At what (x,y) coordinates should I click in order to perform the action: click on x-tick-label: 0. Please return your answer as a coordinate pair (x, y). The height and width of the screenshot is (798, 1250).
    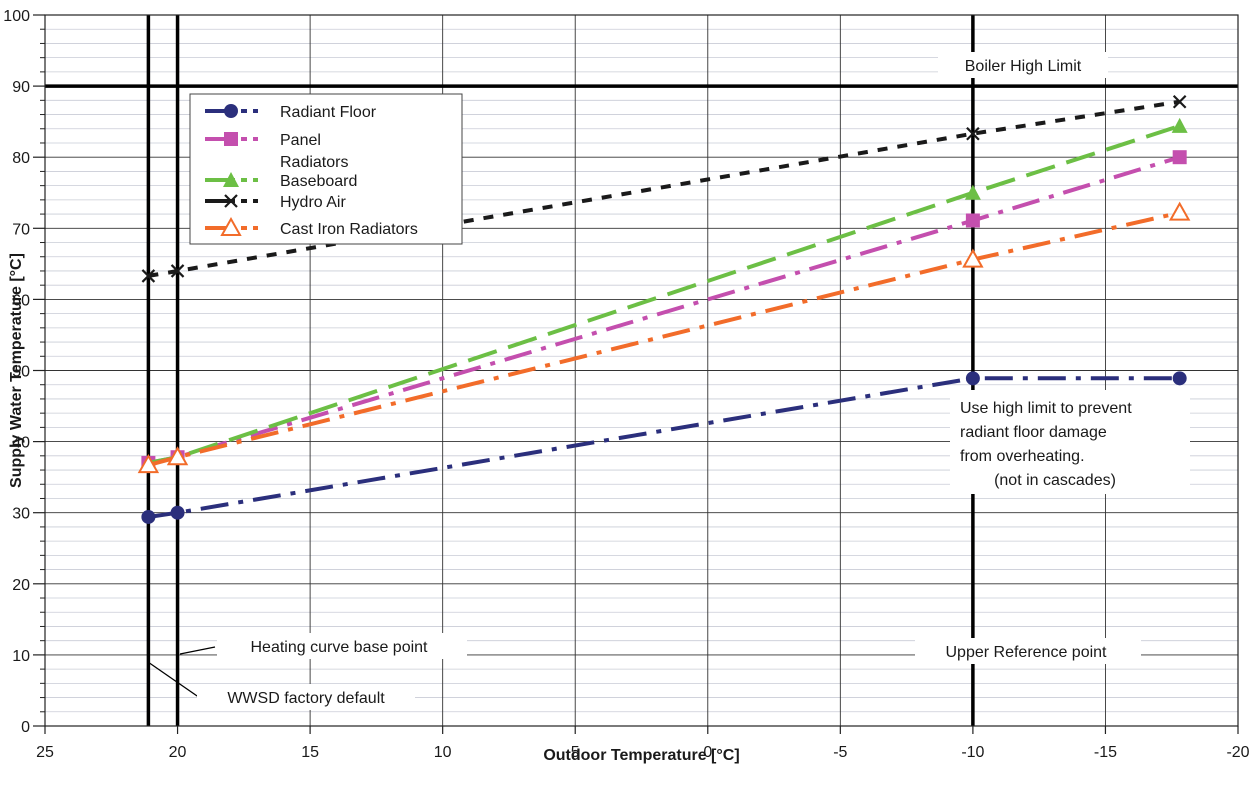
    Looking at the image, I should click on (707, 752).